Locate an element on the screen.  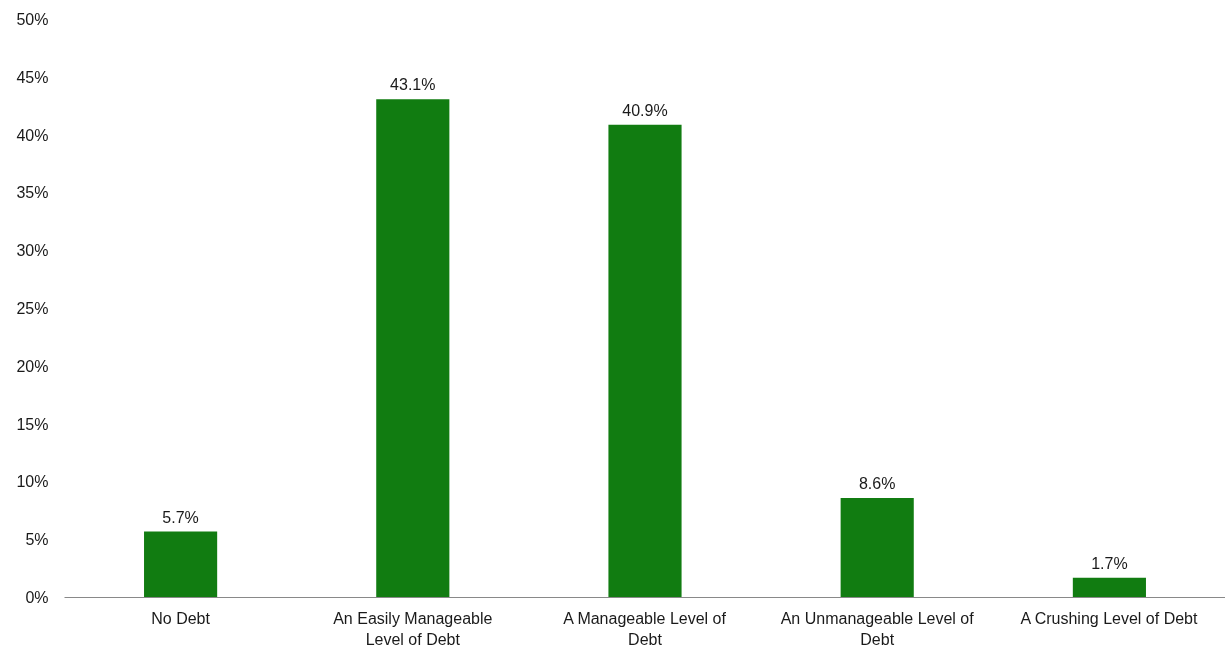
x-tick-label: An Easily Manageable Level of Debt is located at coordinates (413, 628).